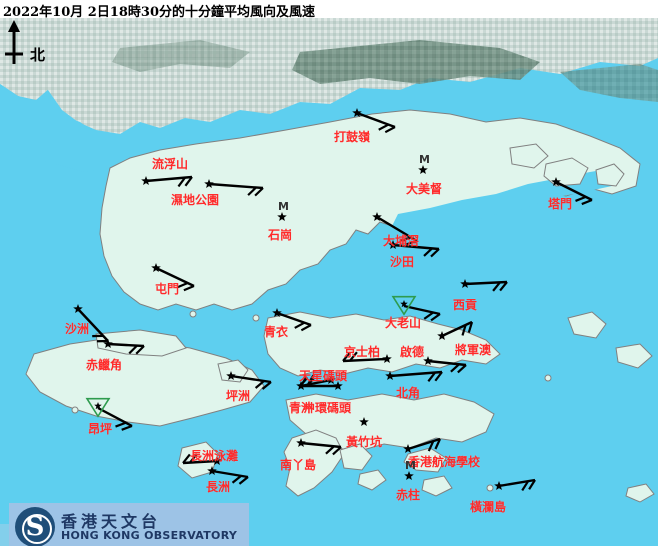  Describe the element at coordinates (276, 332) in the screenshot. I see `station-label-15: 青衣` at that location.